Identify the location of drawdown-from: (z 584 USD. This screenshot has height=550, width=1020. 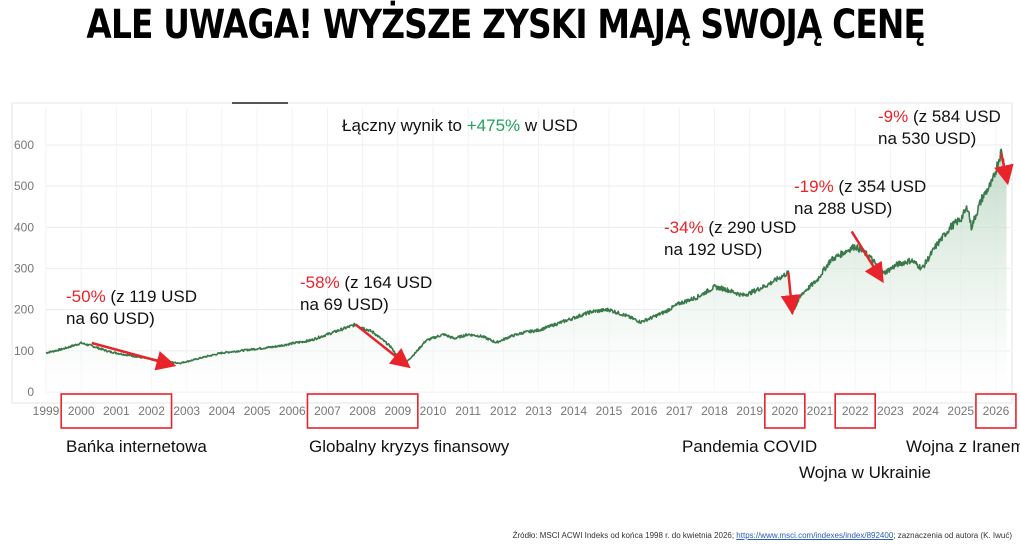
(954, 116).